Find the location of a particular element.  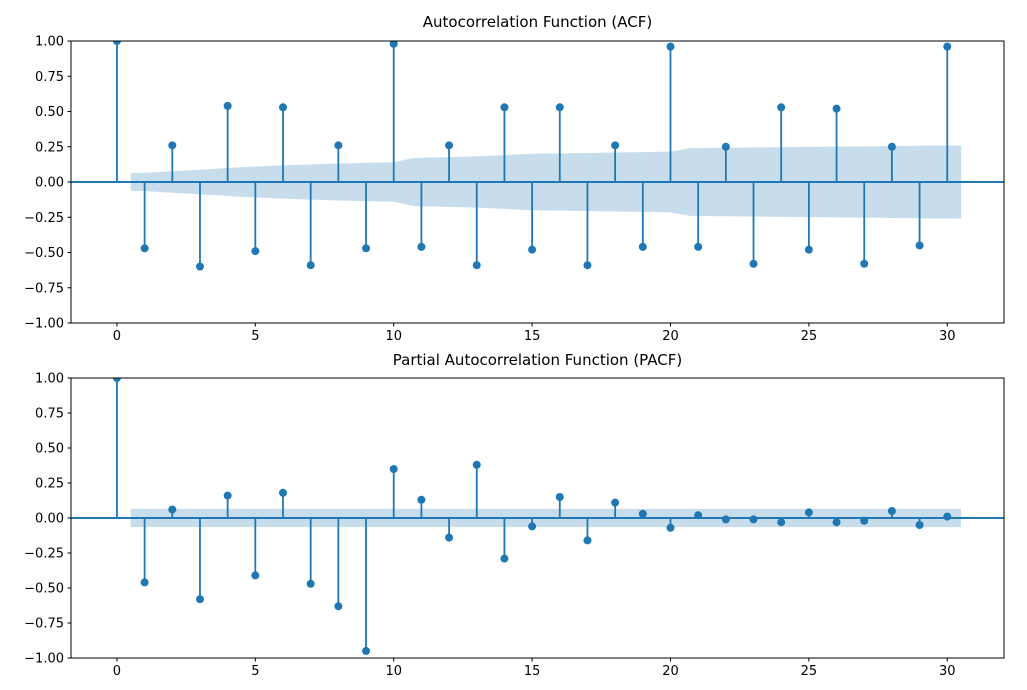

pacf-title: Partial Autocorrelation Function (PACF) is located at coordinates (537, 360).